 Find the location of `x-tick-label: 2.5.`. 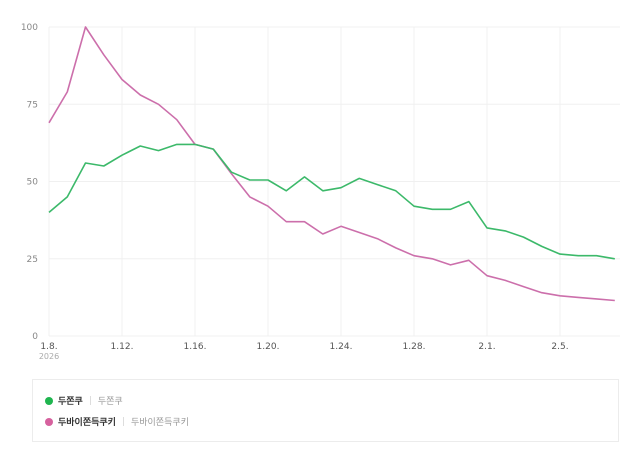

x-tick-label: 2.5. is located at coordinates (559, 347).